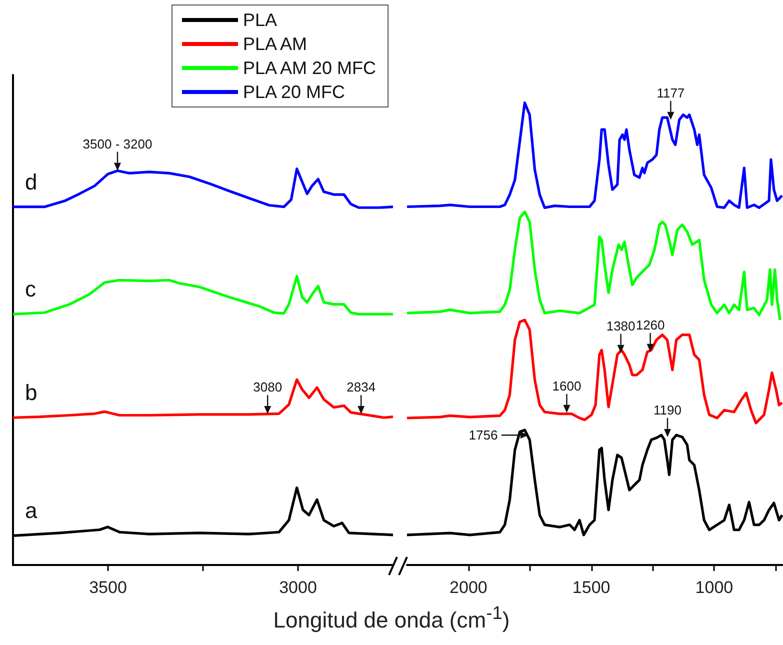  Describe the element at coordinates (298, 587) in the screenshot. I see `x-tick-label: 3000` at that location.